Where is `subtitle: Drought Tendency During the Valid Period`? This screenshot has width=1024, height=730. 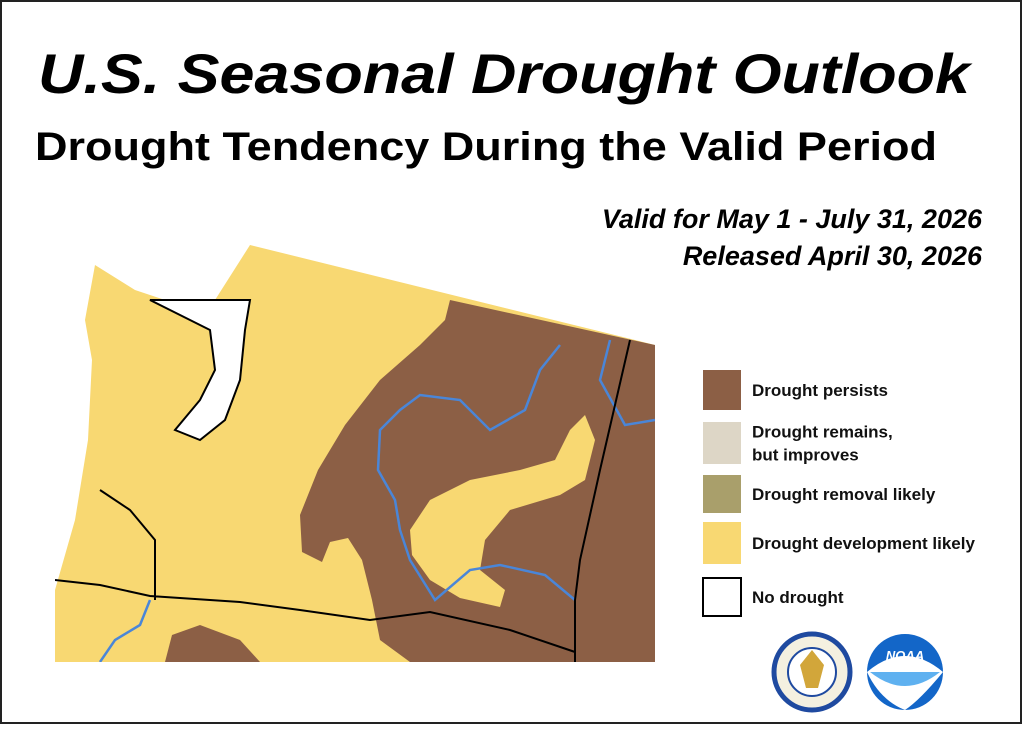
subtitle: Drought Tendency During the Valid Period is located at coordinates (486, 147).